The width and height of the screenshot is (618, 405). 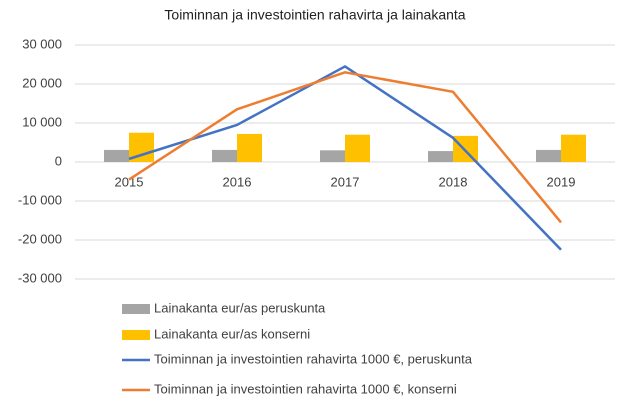 What do you see at coordinates (40, 238) in the screenshot?
I see `y-tick-label: -20 000` at bounding box center [40, 238].